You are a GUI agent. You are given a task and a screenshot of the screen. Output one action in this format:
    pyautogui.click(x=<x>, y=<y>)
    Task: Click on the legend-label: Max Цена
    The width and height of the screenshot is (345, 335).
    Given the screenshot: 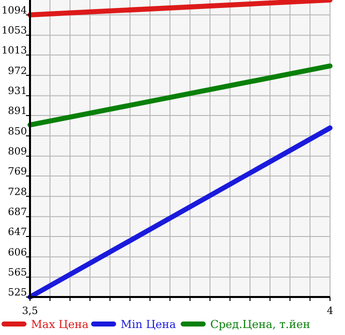 What is the action you would take?
    pyautogui.click(x=60, y=324)
    